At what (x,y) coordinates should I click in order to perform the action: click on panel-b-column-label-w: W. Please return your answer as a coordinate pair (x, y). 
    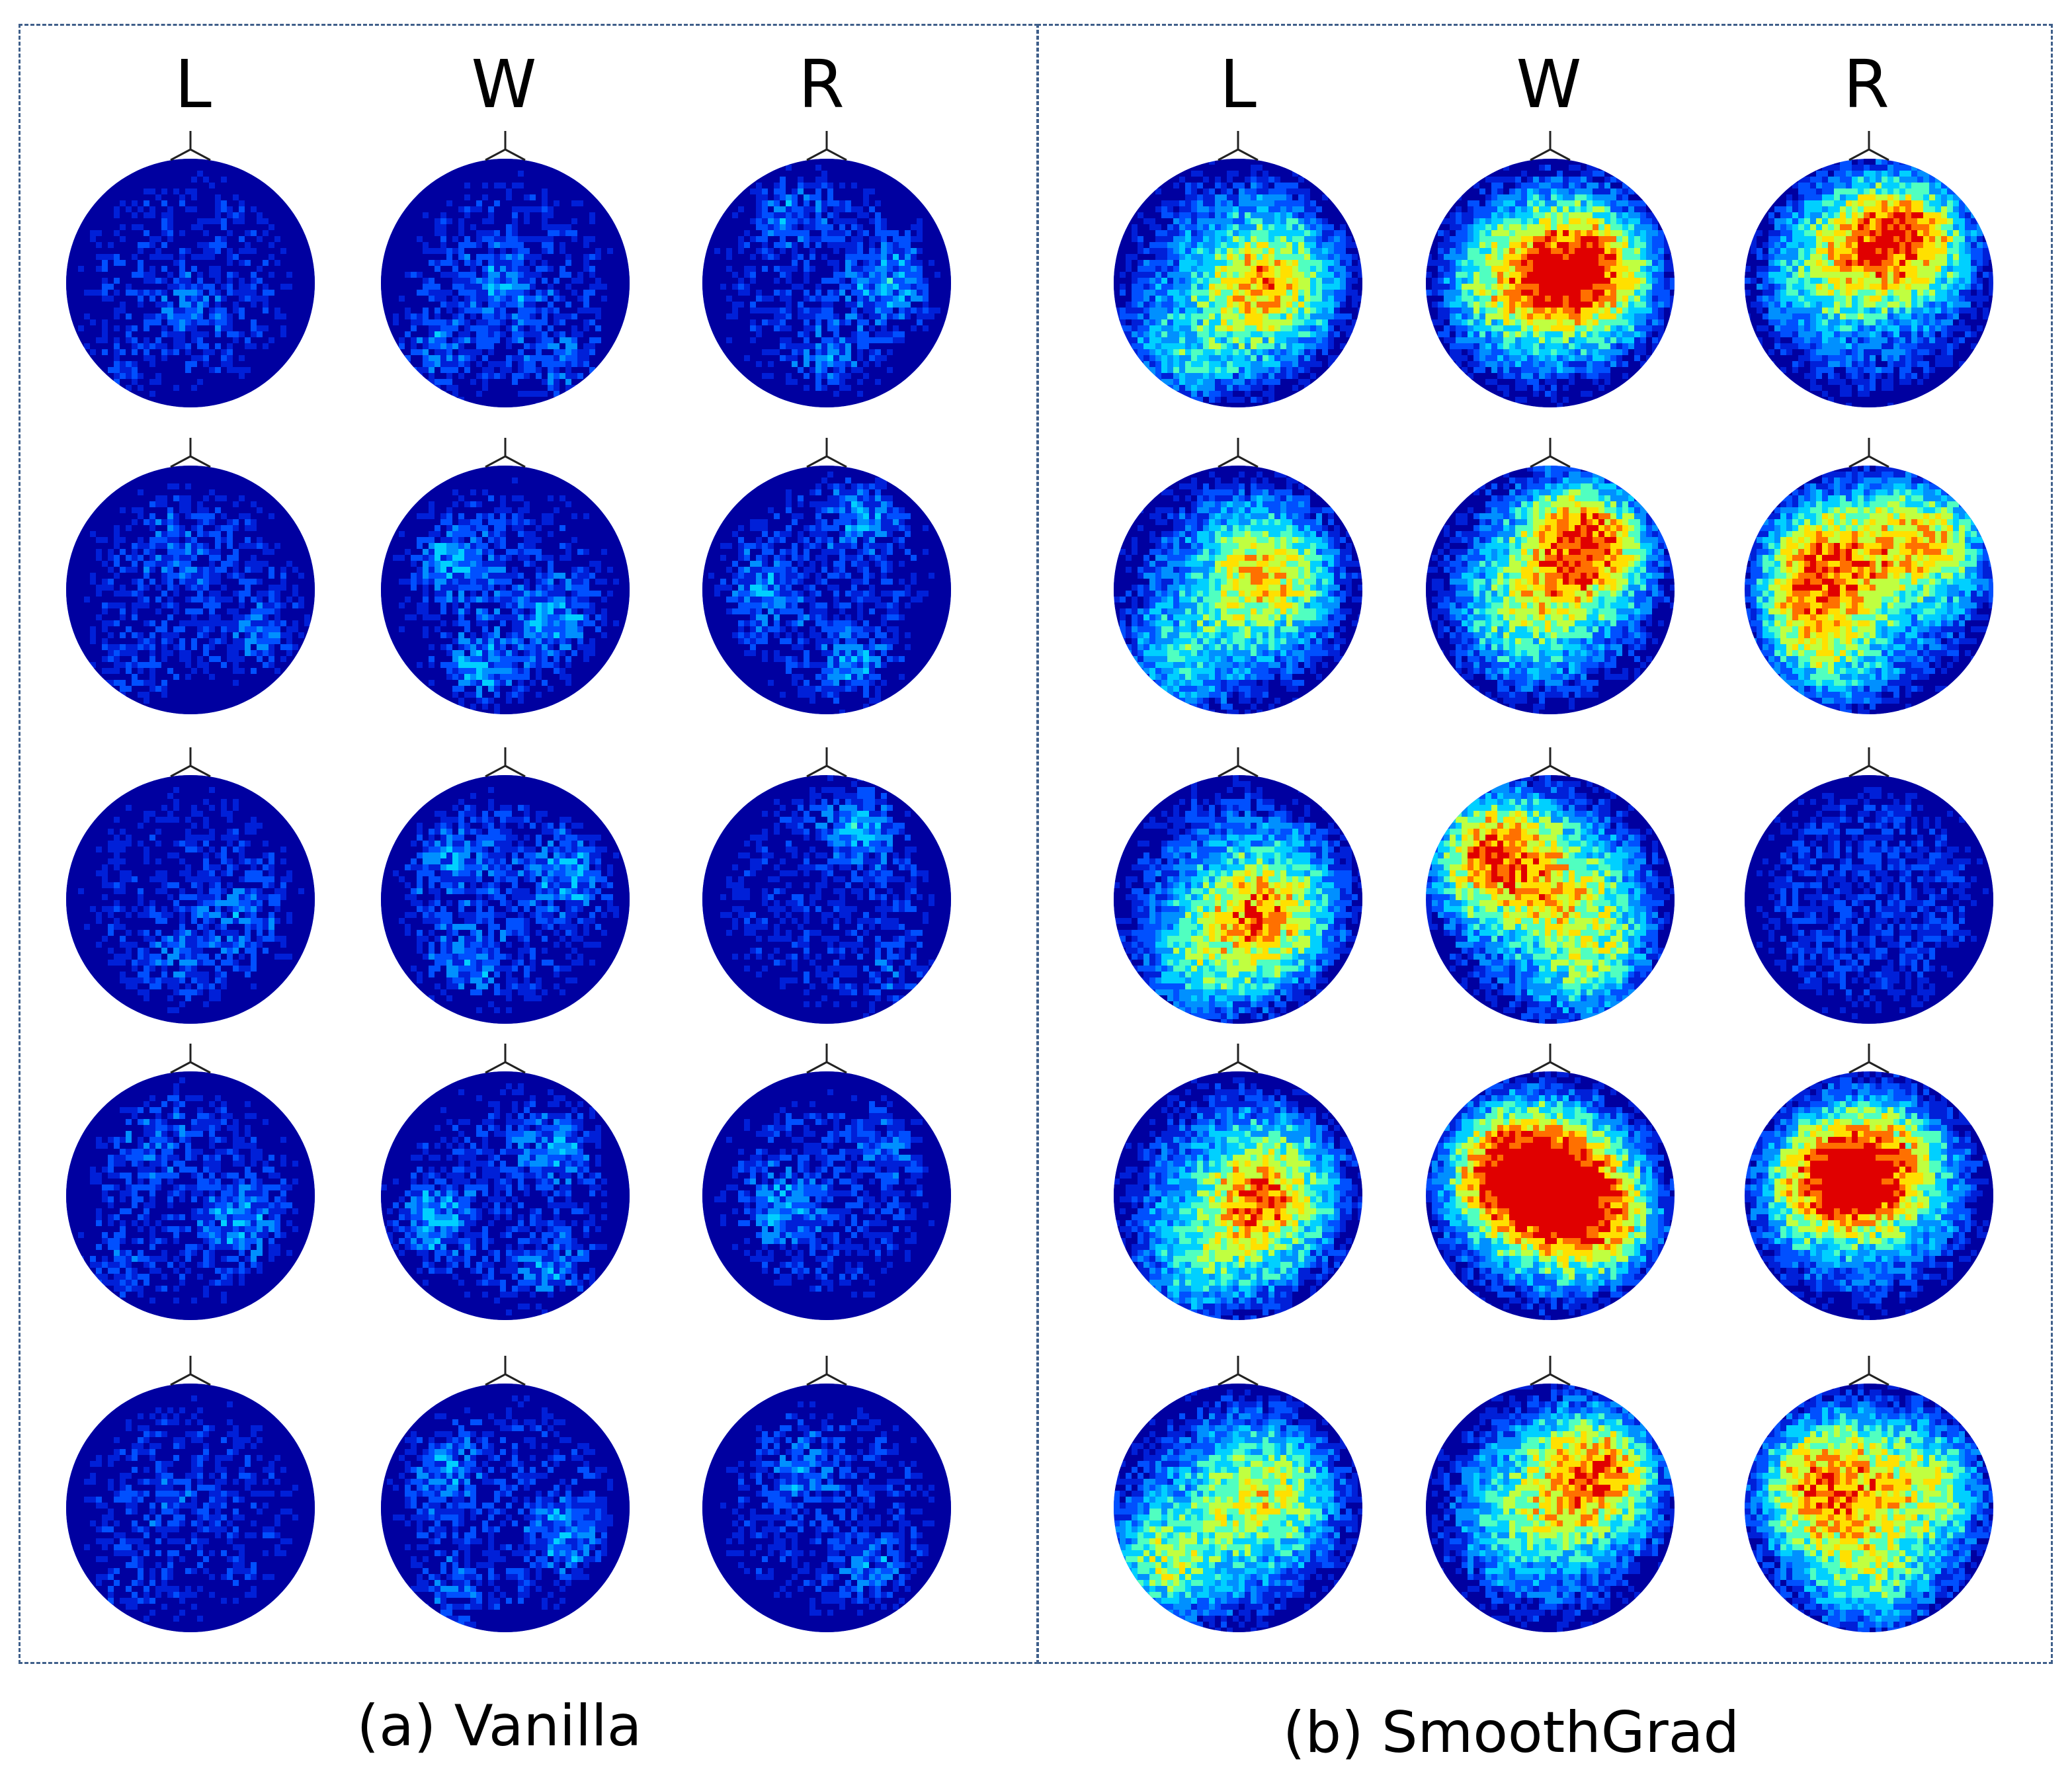
    Looking at the image, I should click on (1549, 85).